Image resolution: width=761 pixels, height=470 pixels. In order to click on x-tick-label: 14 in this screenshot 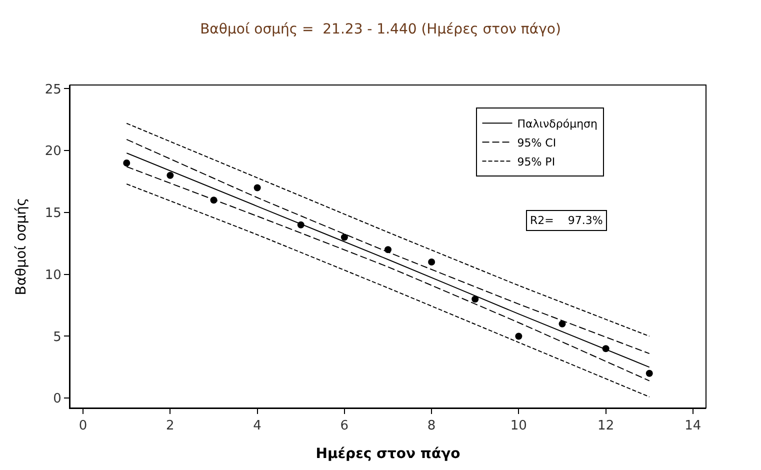, I will do `click(693, 426)`.